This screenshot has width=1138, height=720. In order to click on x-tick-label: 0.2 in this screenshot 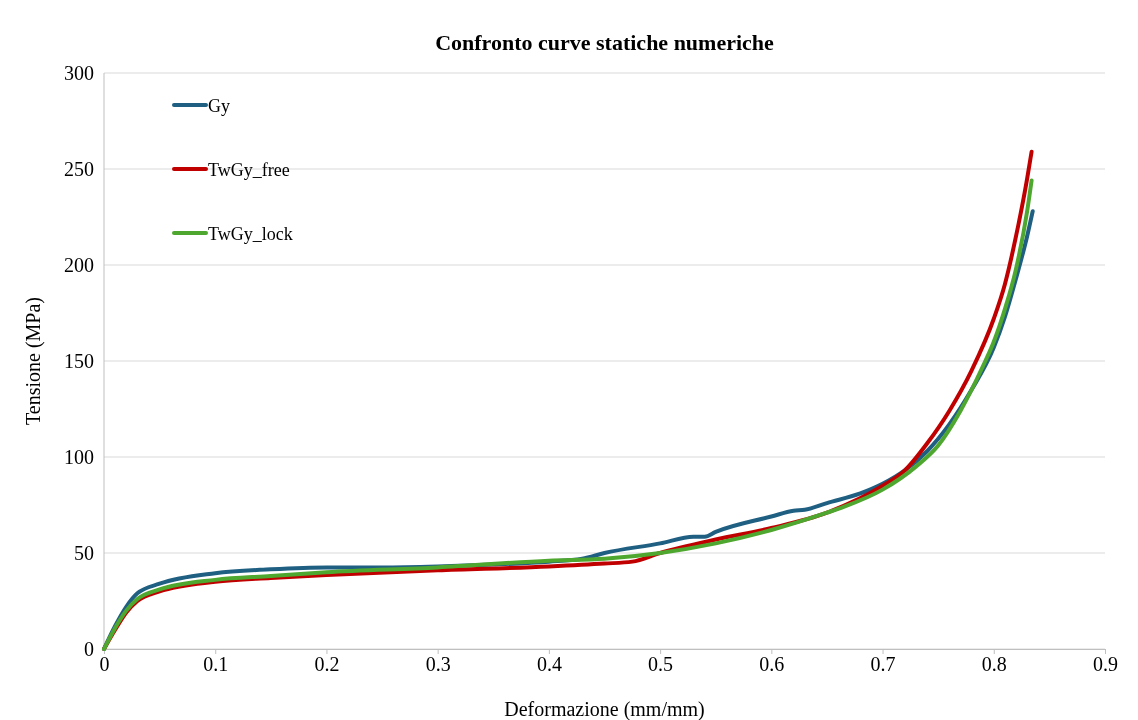, I will do `click(327, 664)`.